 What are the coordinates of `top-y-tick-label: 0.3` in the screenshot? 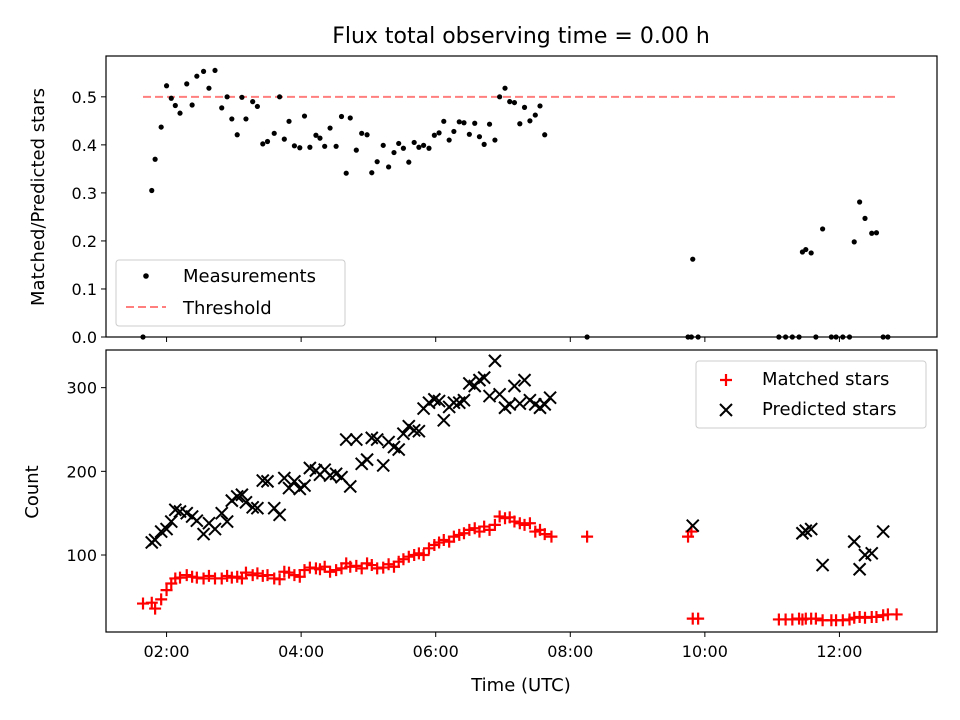 It's located at (84, 193).